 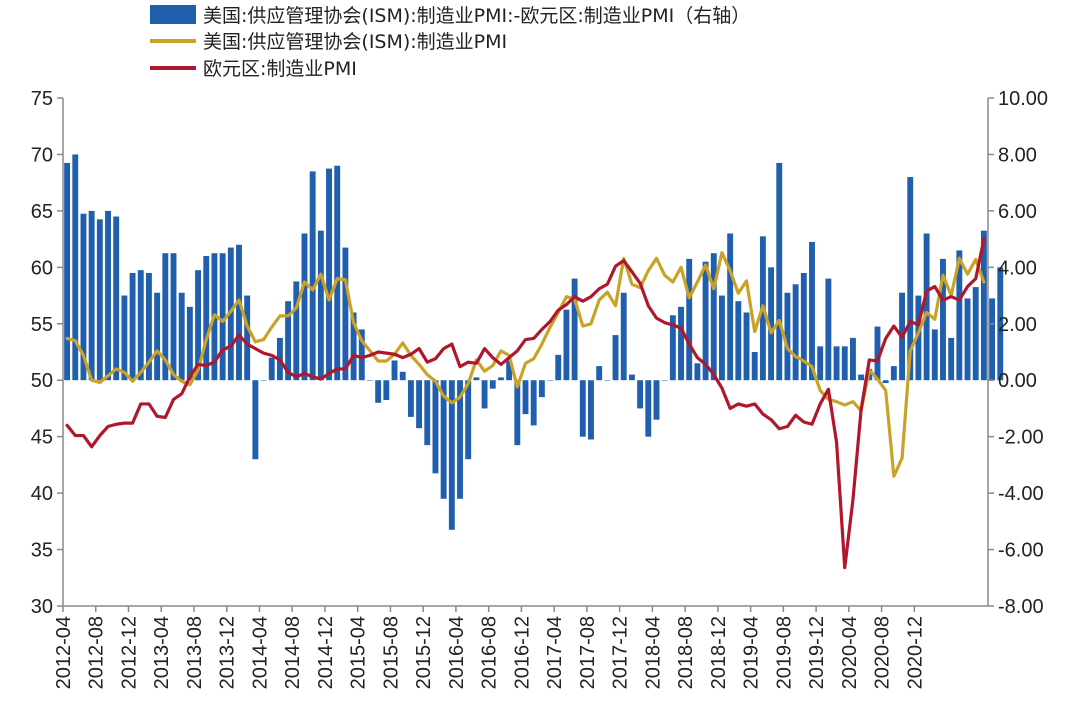 What do you see at coordinates (424, 652) in the screenshot?
I see `x-tick-label: 2015-12` at bounding box center [424, 652].